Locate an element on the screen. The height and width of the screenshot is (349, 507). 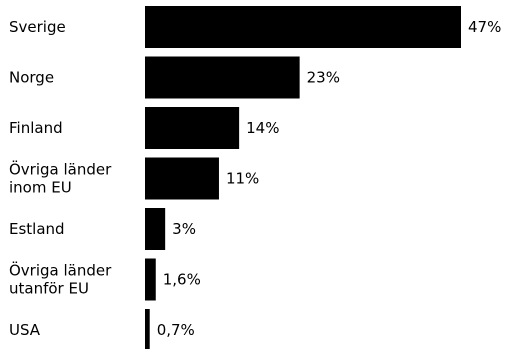
category-label: Estland is located at coordinates (37, 229).